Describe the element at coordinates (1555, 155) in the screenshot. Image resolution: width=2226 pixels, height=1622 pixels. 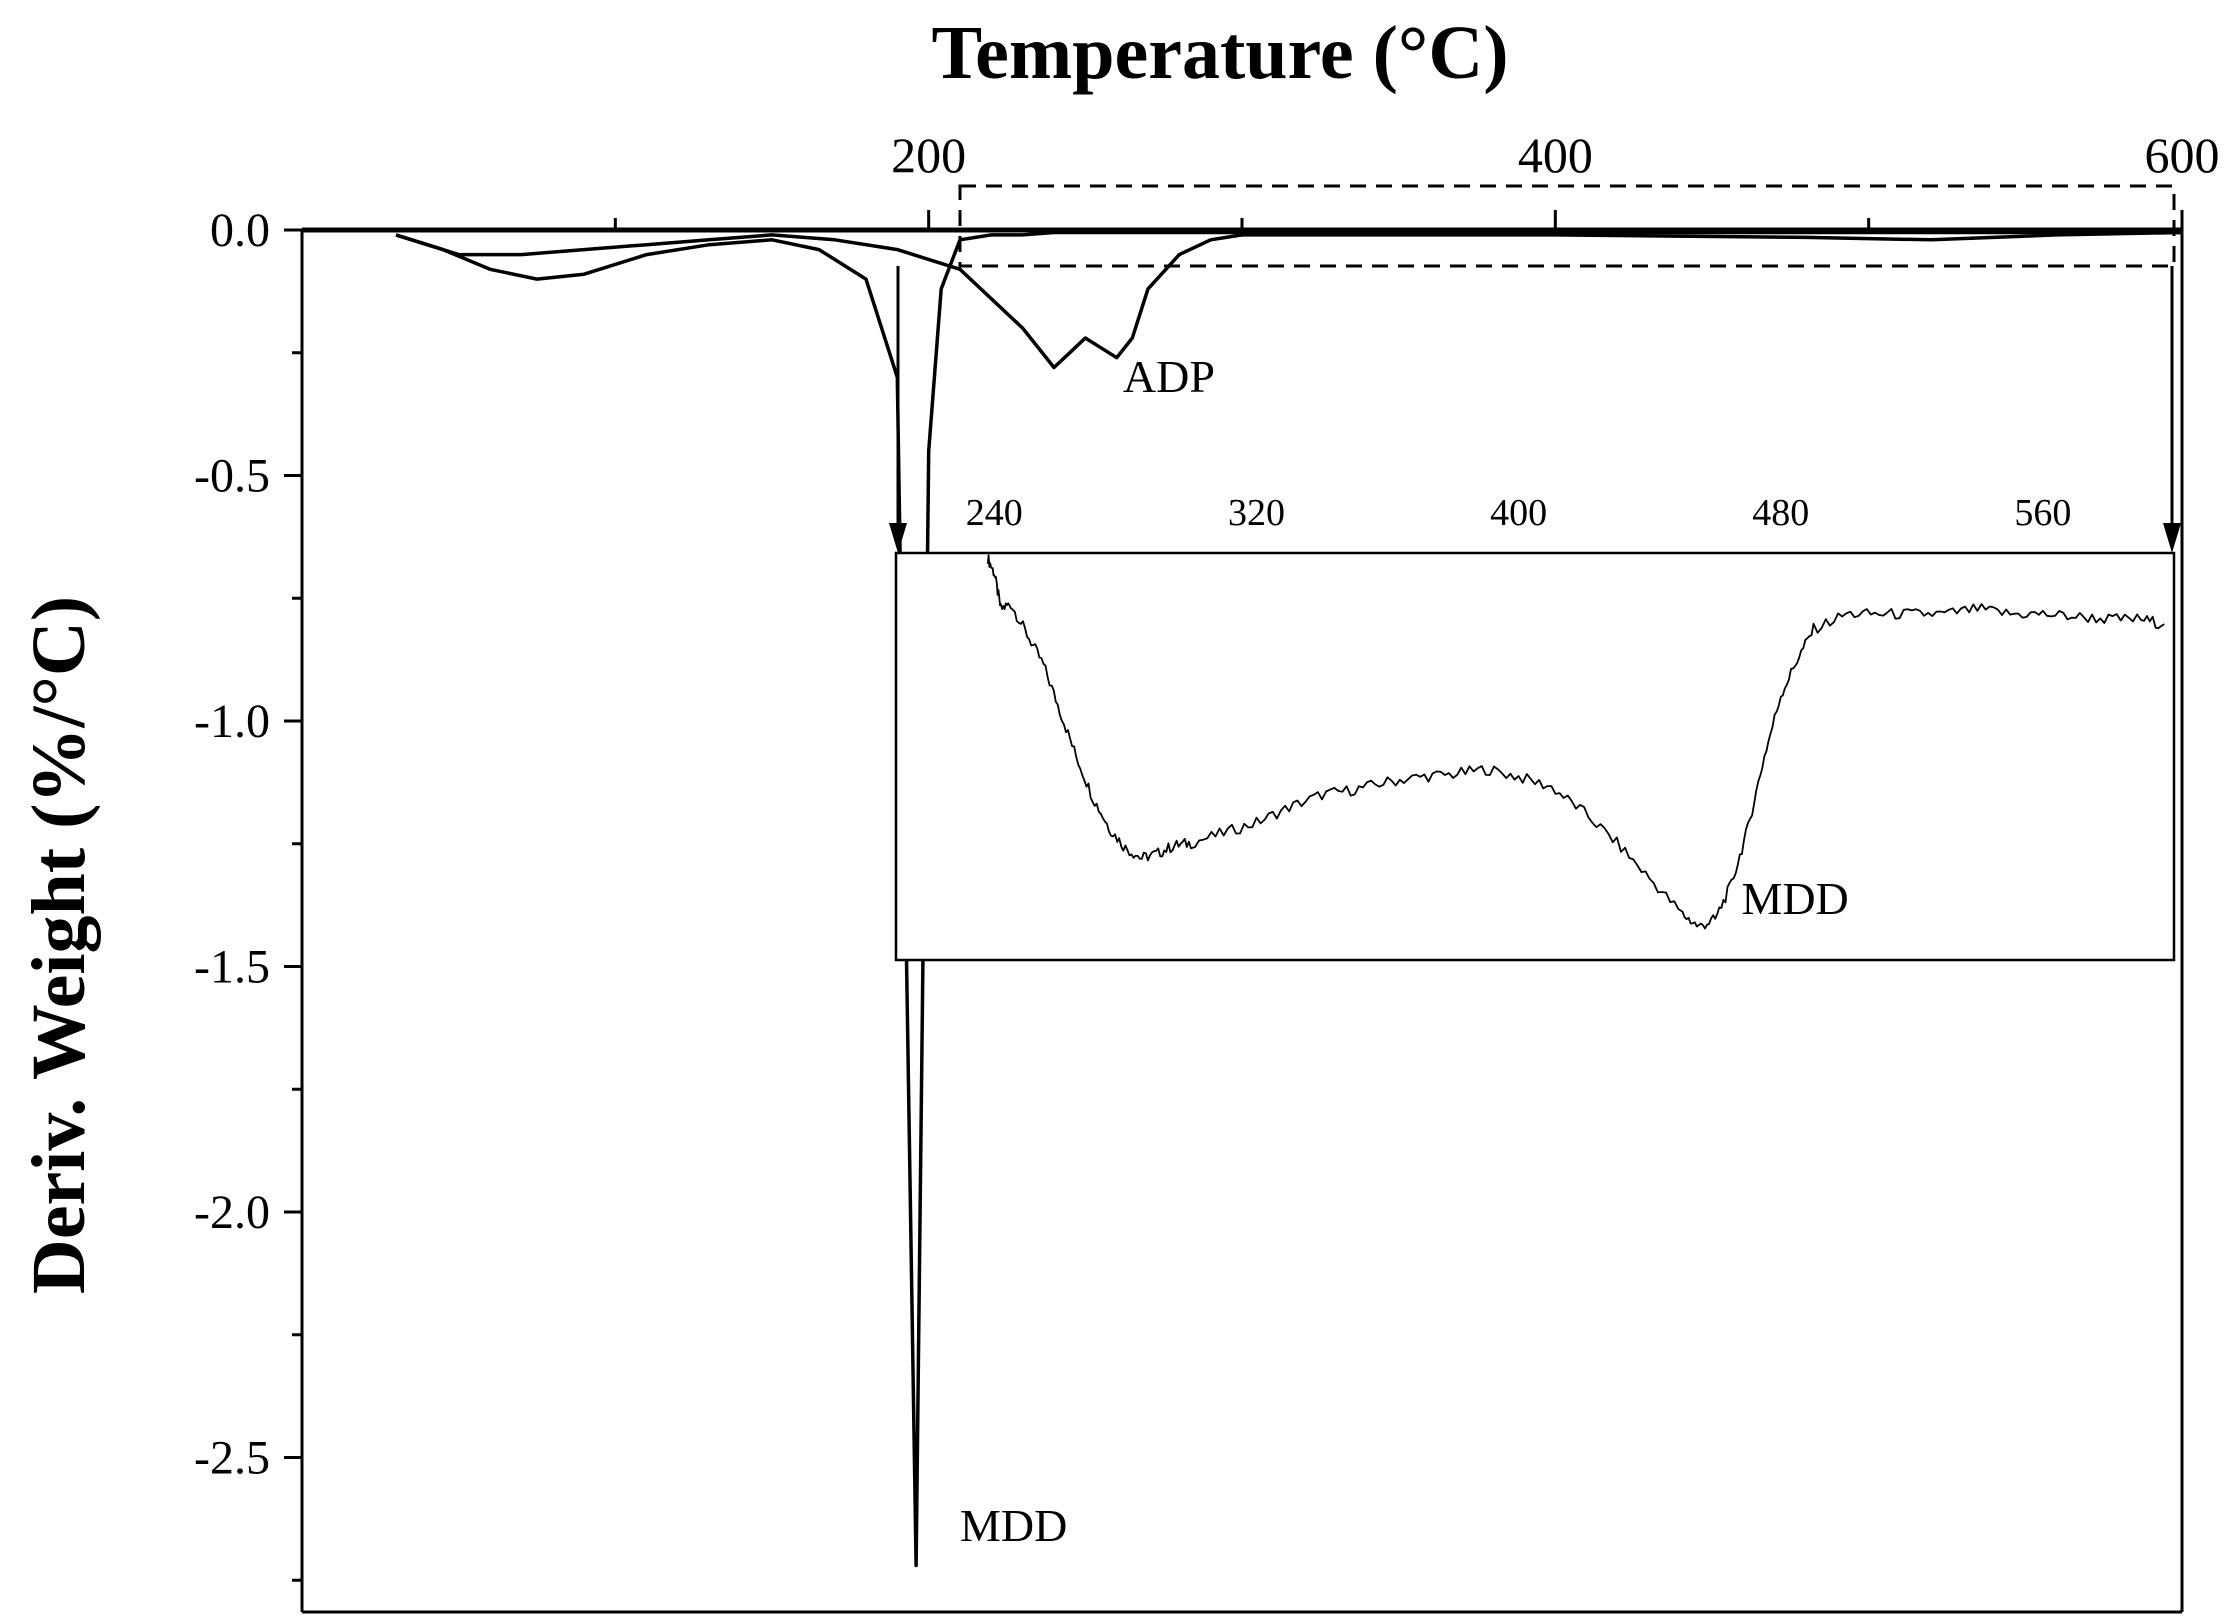
I see `x-tick-label: 400` at that location.